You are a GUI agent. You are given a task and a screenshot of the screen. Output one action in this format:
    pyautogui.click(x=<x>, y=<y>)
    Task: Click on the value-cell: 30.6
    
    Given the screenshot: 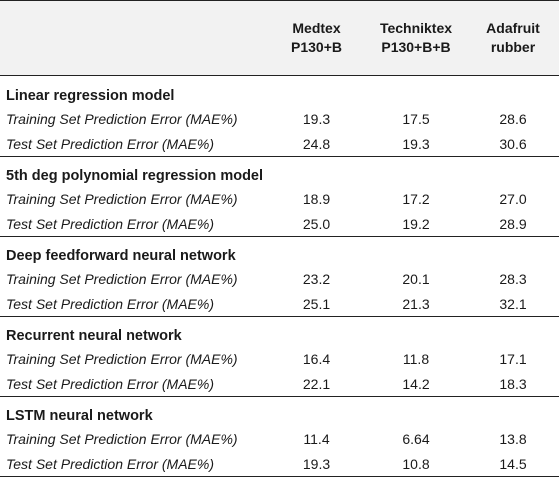 What is the action you would take?
    pyautogui.click(x=513, y=143)
    